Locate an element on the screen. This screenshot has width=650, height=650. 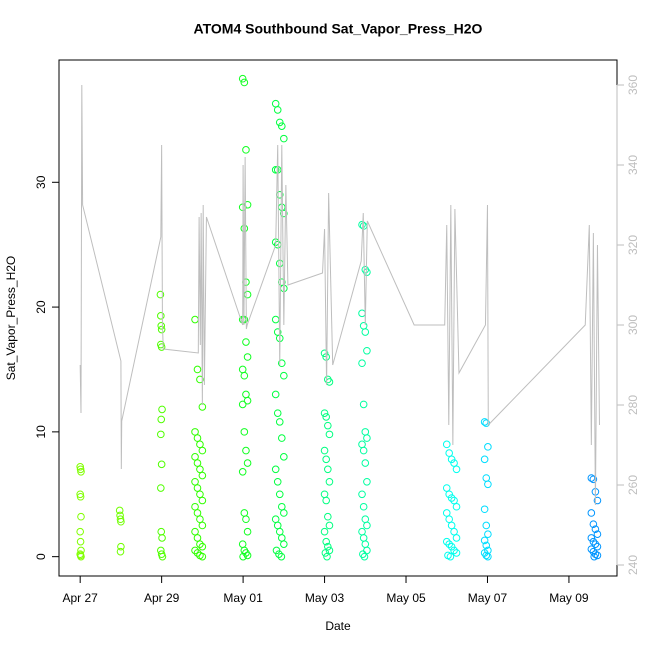
x-tick-label: May 05 is located at coordinates (406, 598).